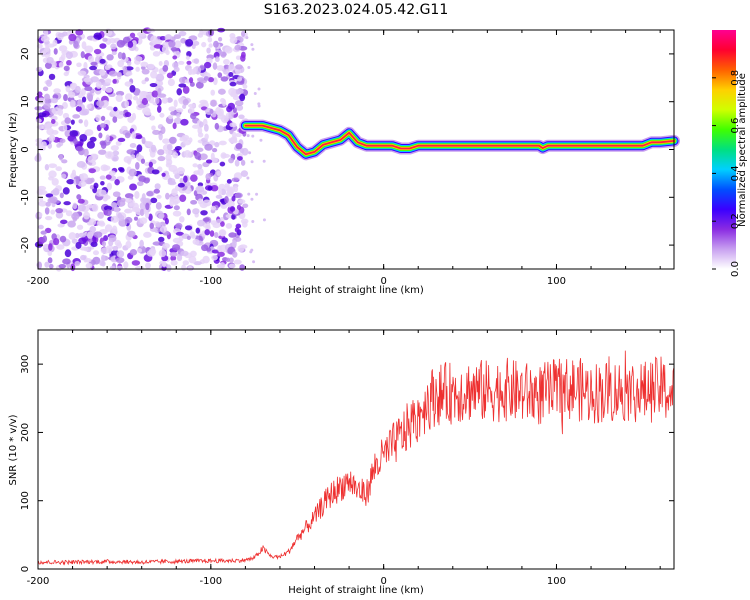 The width and height of the screenshot is (750, 600). I want to click on colorbar-tick-label: 0.2, so click(735, 221).